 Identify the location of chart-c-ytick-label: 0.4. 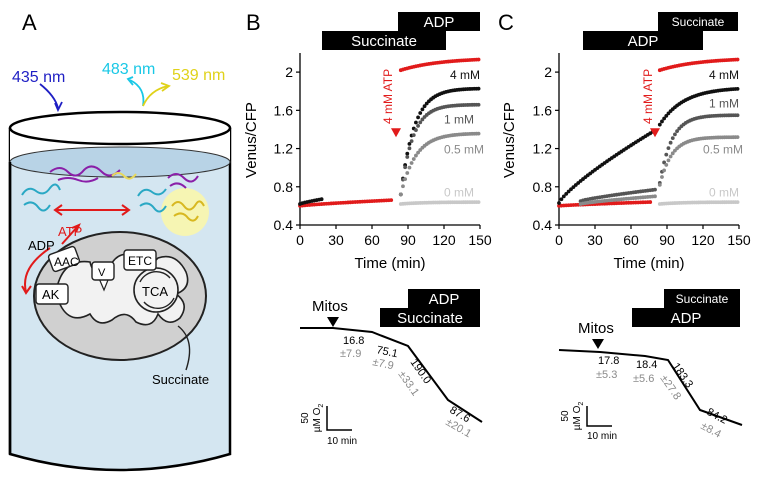
(543, 225).